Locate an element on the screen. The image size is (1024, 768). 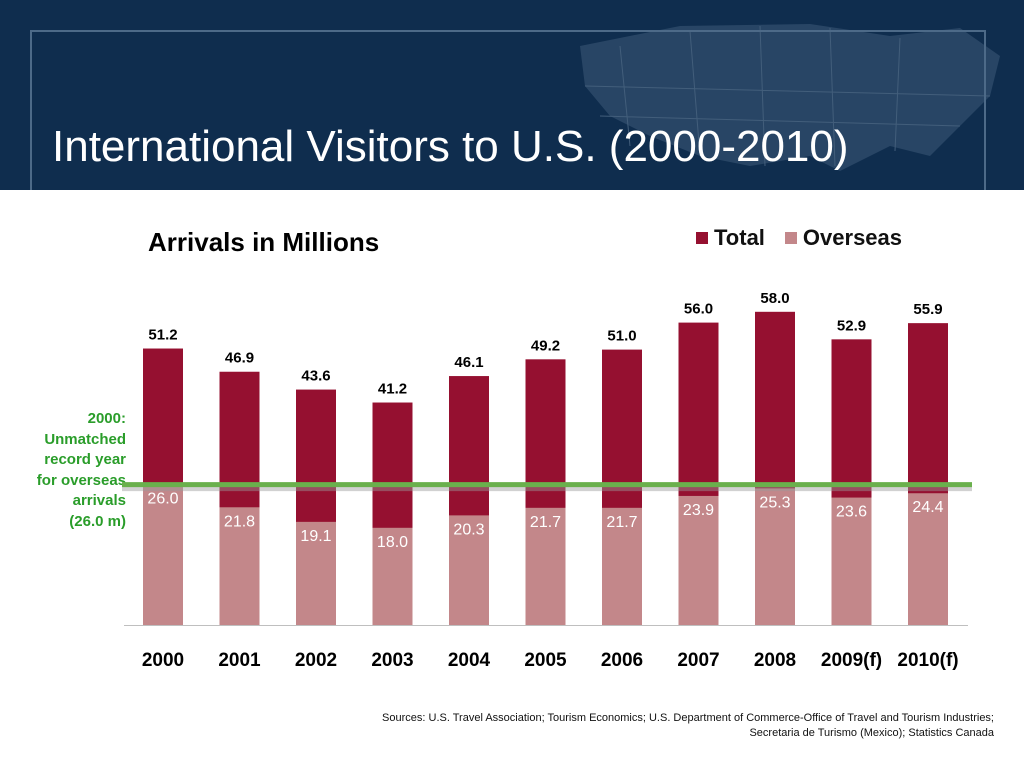
overseas-label-2003: 18.0 is located at coordinates (392, 542).